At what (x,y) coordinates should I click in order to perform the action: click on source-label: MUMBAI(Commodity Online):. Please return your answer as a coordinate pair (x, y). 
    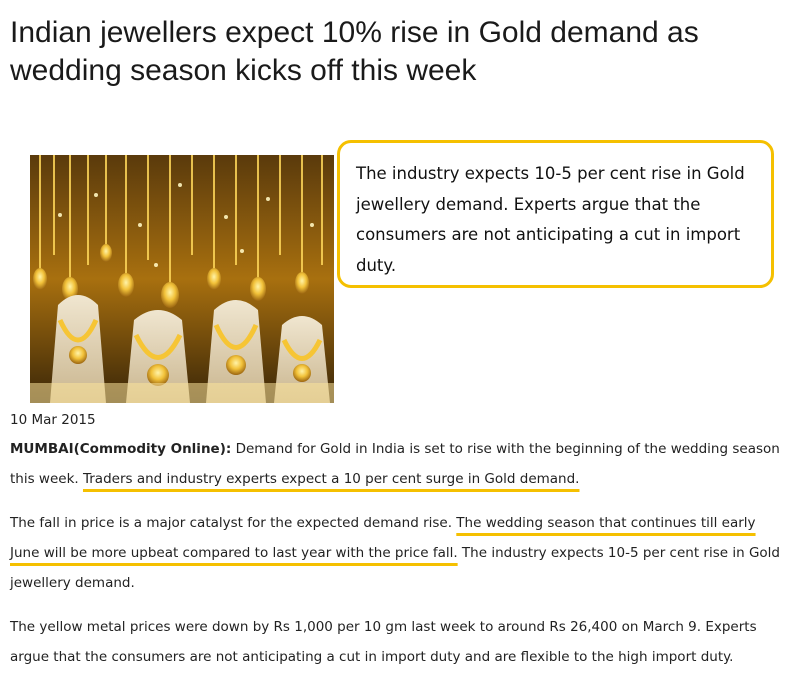
    Looking at the image, I should click on (121, 449).